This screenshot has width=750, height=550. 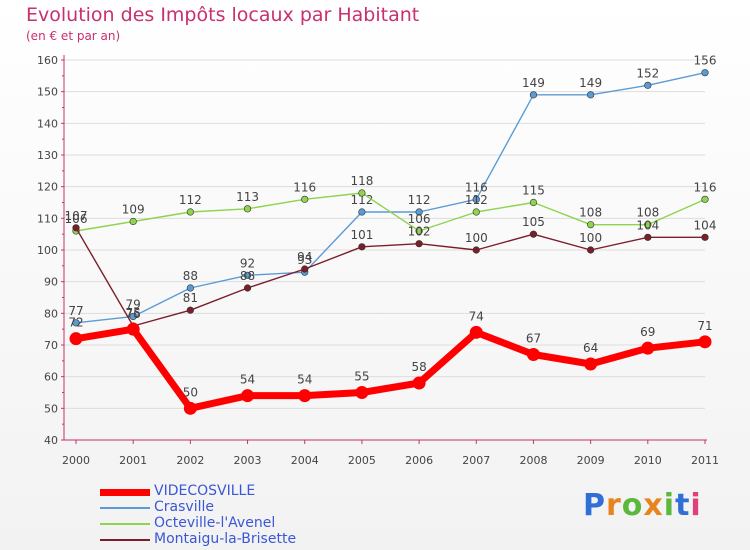 I want to click on data-label: 81, so click(x=190, y=298).